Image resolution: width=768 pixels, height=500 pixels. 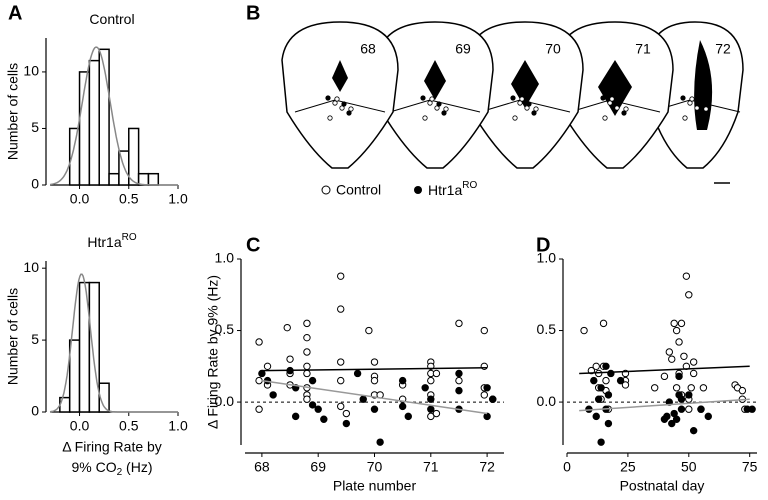 I want to click on x-axis-label: 9% CO2 (Hz), so click(x=111, y=468).